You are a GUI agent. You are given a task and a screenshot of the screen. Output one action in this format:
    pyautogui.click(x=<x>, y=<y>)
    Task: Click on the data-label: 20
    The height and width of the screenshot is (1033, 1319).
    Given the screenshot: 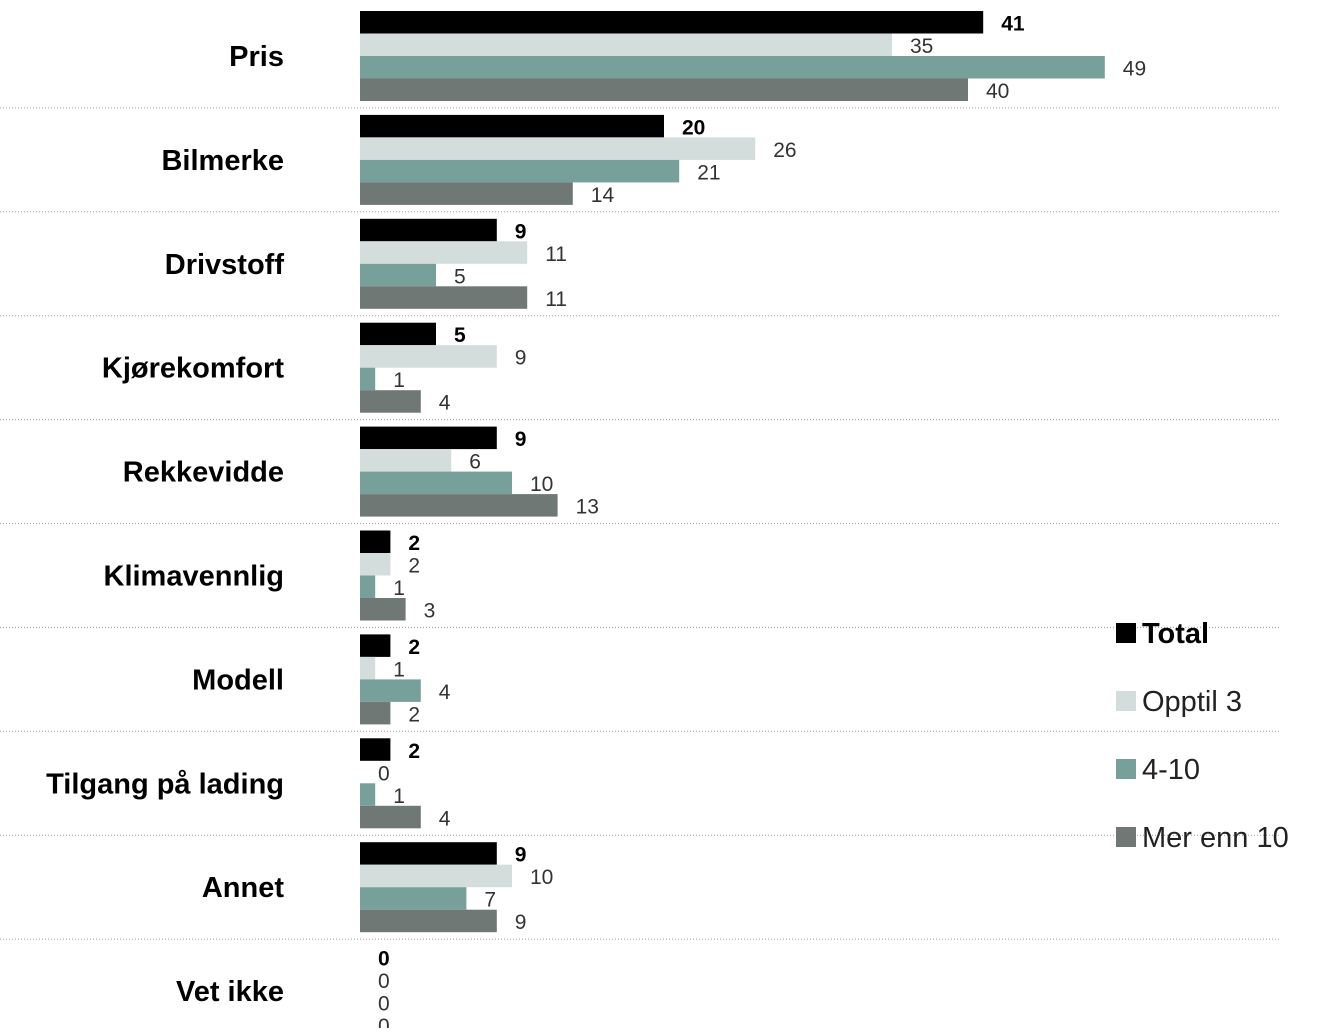 What is the action you would take?
    pyautogui.click(x=693, y=127)
    